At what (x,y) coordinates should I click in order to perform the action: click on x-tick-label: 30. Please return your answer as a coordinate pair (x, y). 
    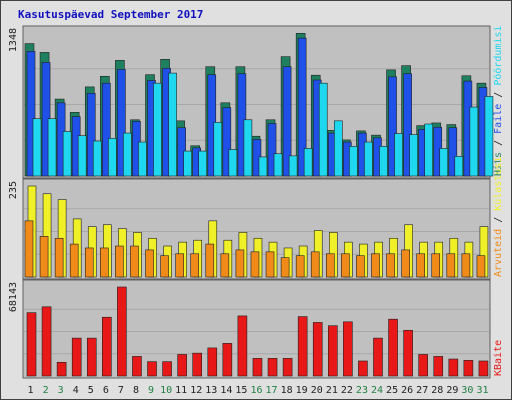
    Looking at the image, I should click on (467, 390).